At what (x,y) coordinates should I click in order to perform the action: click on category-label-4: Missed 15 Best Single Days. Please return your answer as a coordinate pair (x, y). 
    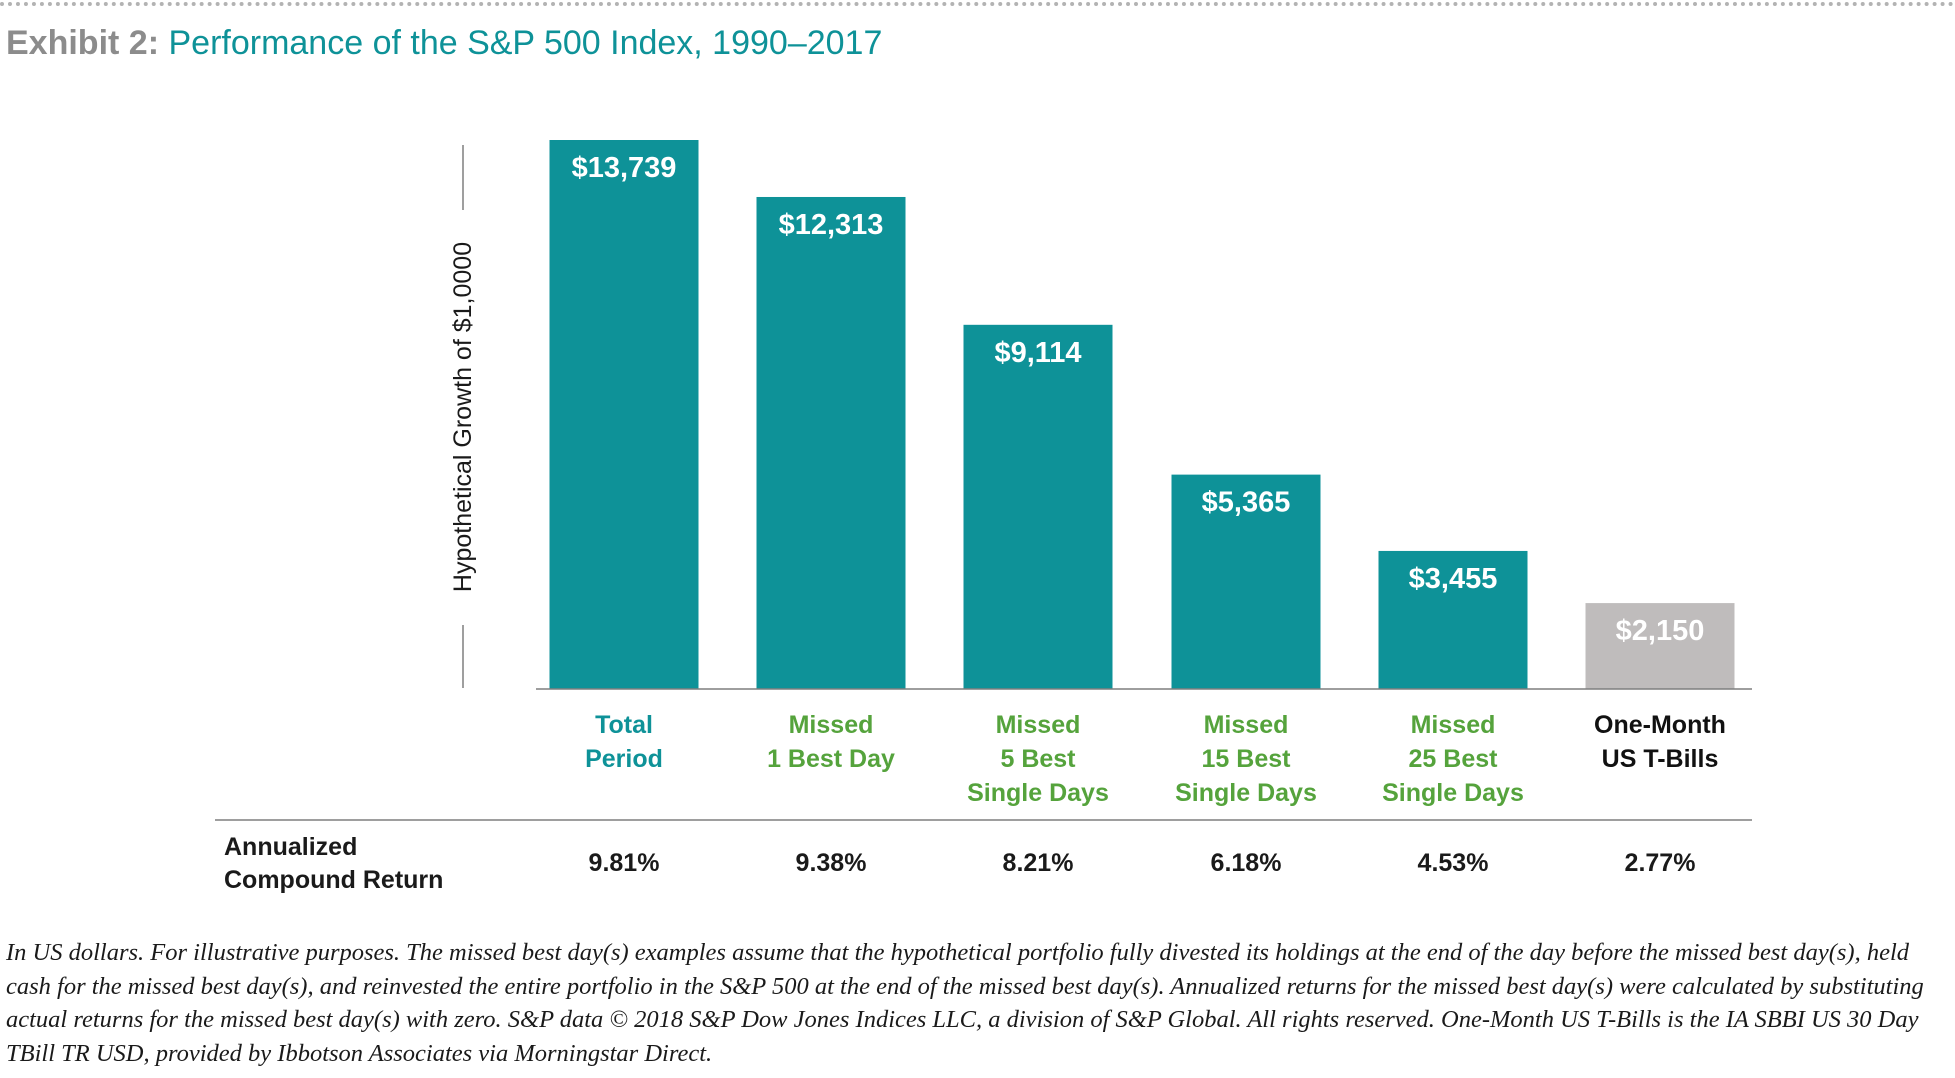
    Looking at the image, I should click on (1246, 759).